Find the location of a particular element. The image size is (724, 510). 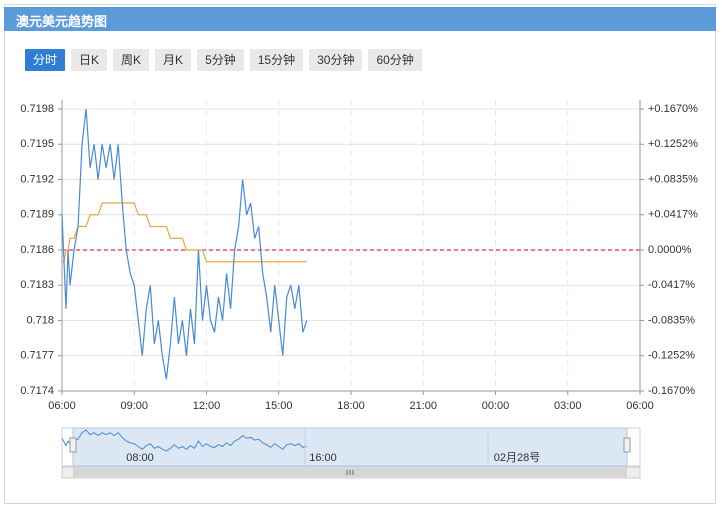

tab: 周K is located at coordinates (131, 60).